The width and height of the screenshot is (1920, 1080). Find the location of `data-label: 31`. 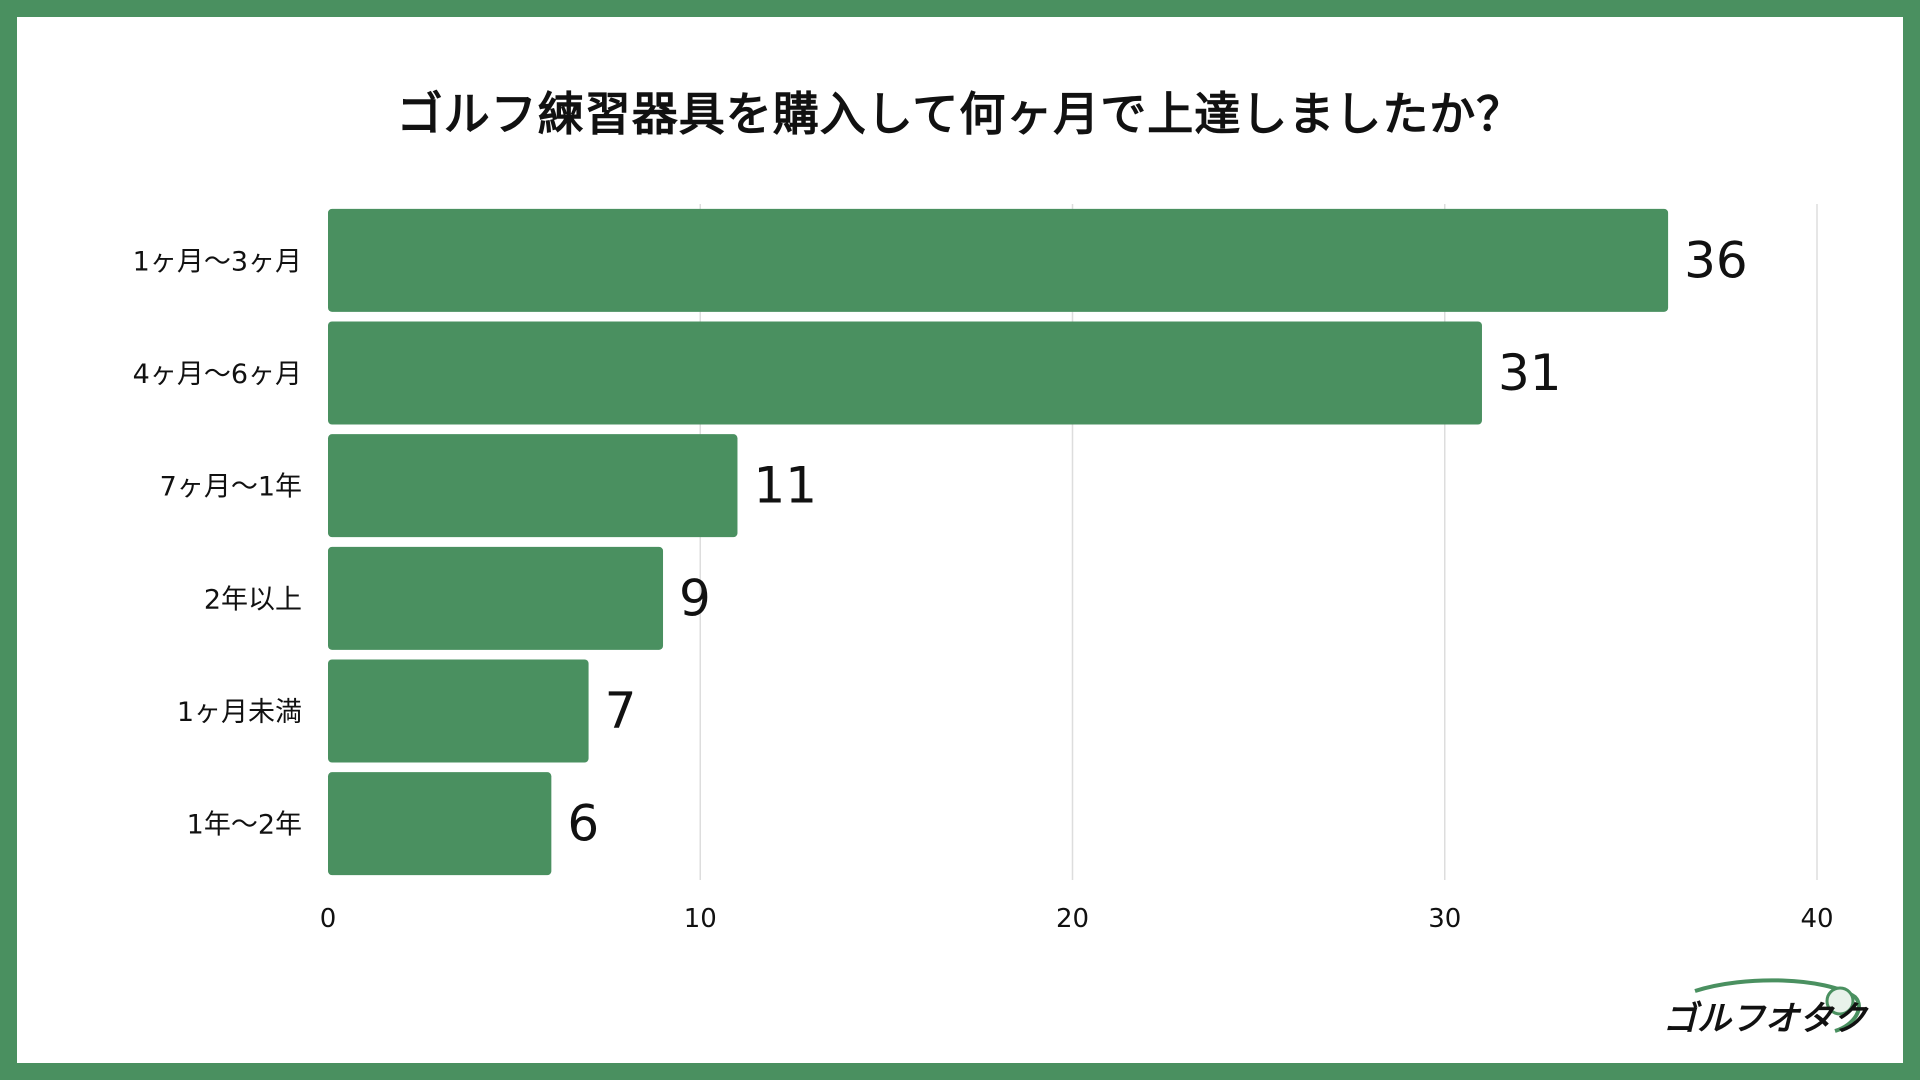

data-label: 31 is located at coordinates (1530, 373).